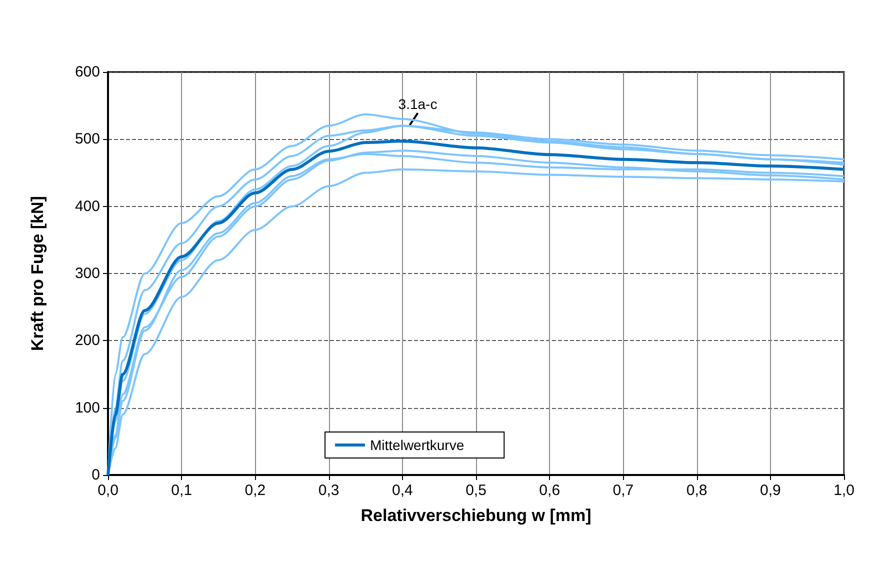  I want to click on x-tick-label: 0,0, so click(108, 490).